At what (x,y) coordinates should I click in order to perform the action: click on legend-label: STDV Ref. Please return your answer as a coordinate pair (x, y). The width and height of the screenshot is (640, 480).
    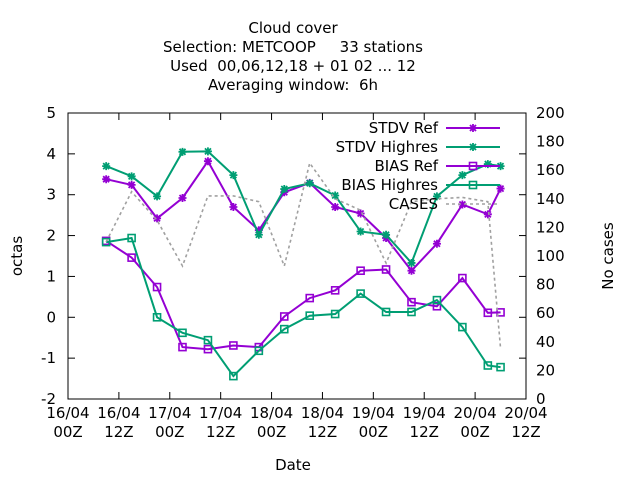
    Looking at the image, I should click on (404, 128).